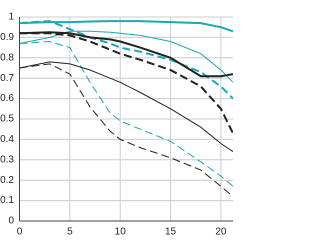  What do you see at coordinates (7, 37) in the screenshot?
I see `y-tick-label: 0.9` at bounding box center [7, 37].